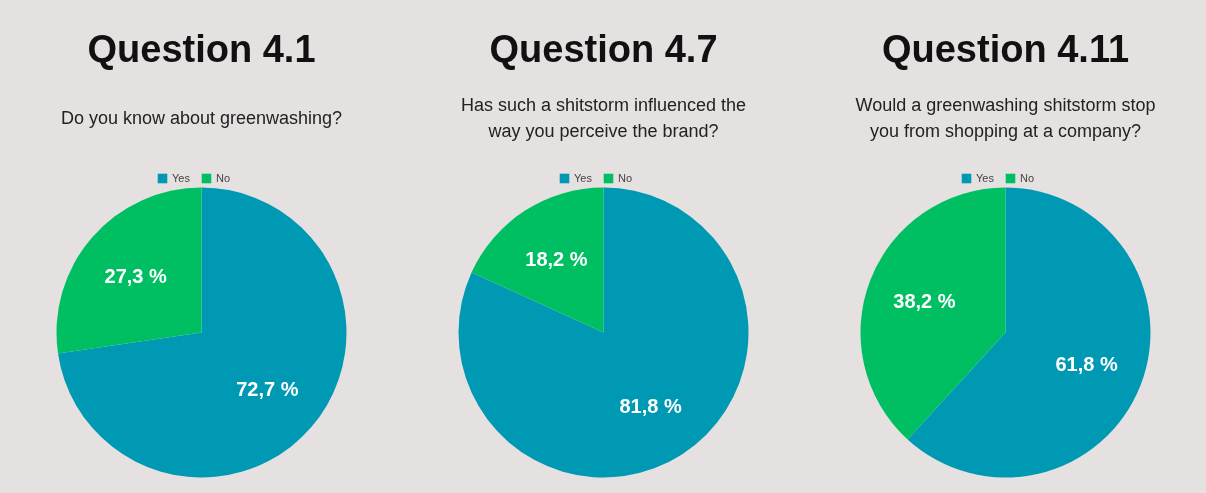 The image size is (1206, 493). What do you see at coordinates (556, 259) in the screenshot?
I see `data-label: 18,2 %` at bounding box center [556, 259].